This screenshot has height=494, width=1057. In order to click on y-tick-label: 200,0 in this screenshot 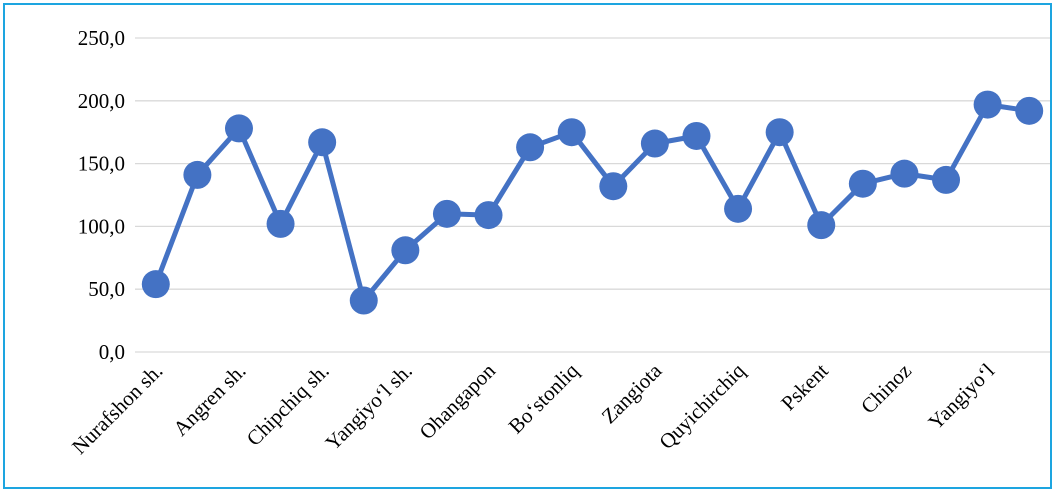, I will do `click(101, 101)`.